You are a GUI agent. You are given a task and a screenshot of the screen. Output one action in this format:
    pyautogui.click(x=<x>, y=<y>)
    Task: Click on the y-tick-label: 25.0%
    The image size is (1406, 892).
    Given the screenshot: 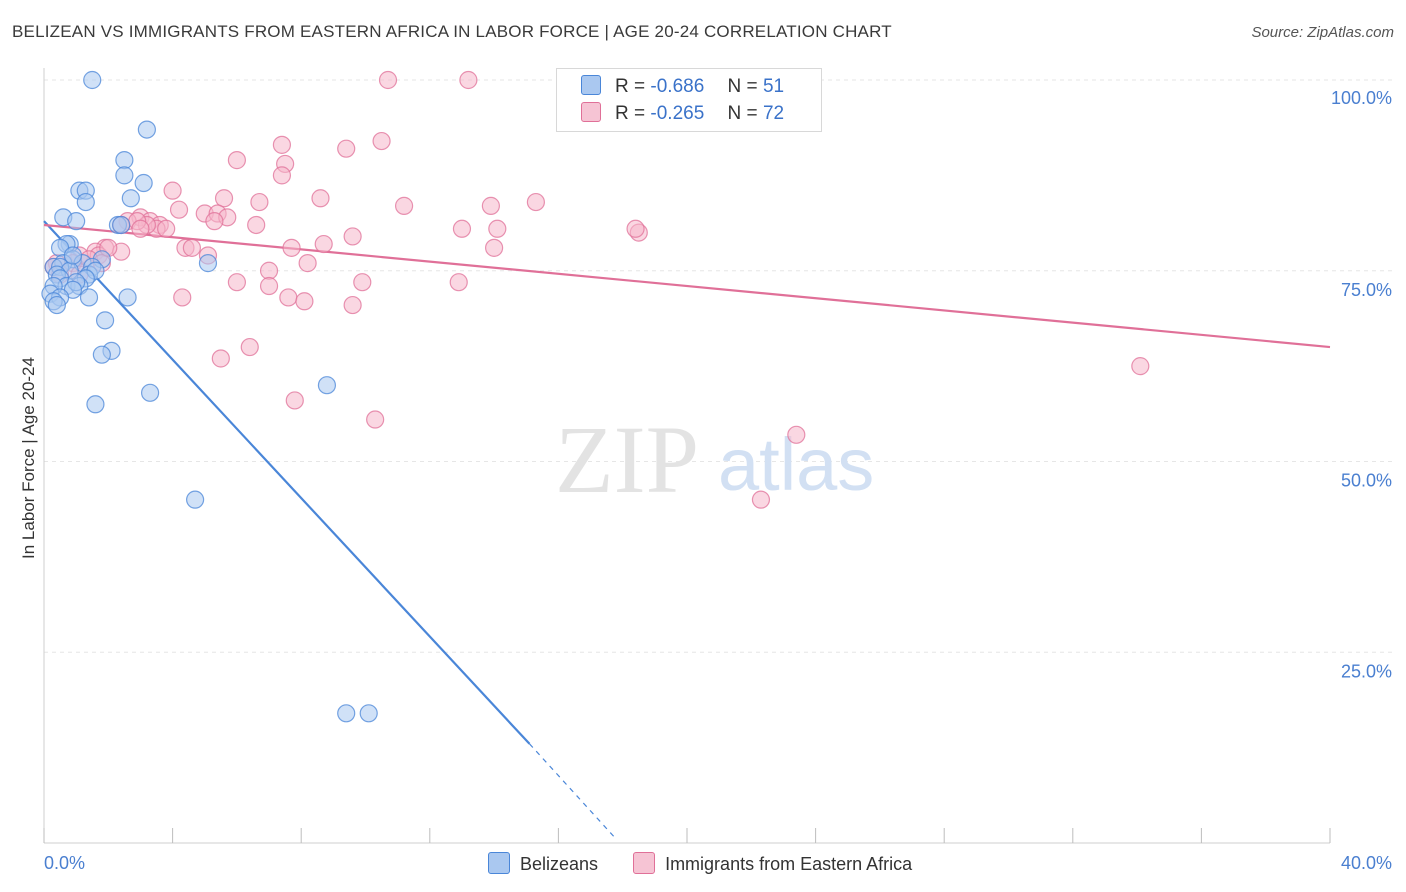 What is the action you would take?
    pyautogui.click(x=1366, y=671)
    